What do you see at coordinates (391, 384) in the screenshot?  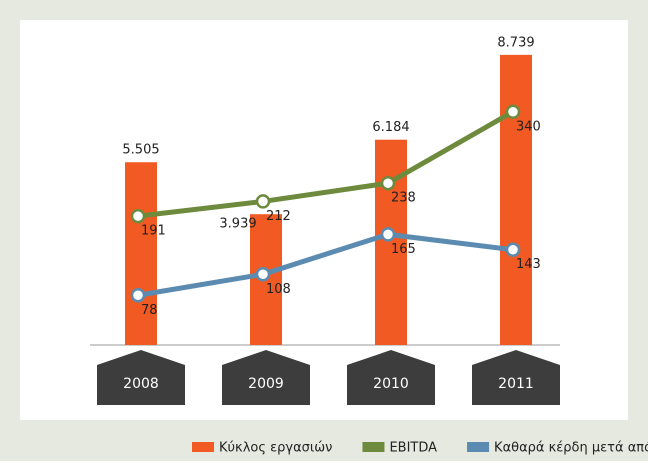 I see `x-tick-label: 2010` at bounding box center [391, 384].